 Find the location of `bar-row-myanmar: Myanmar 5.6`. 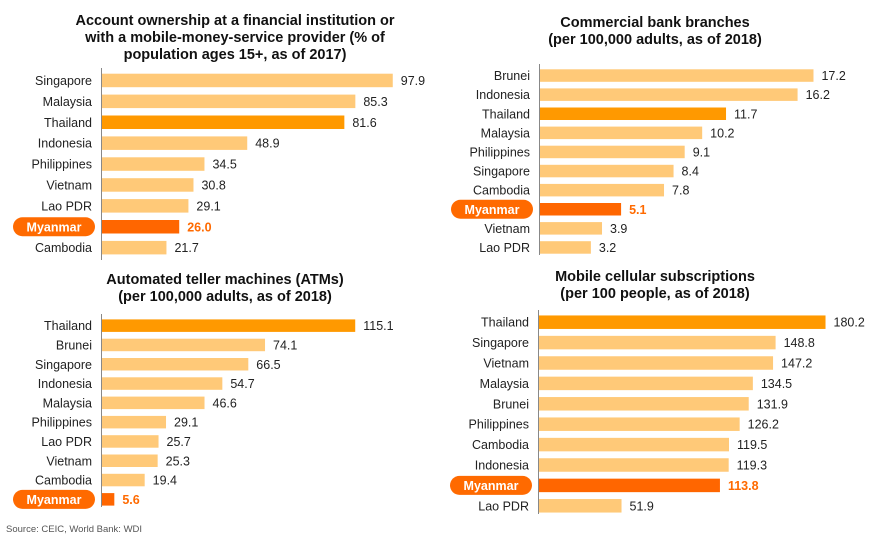

bar-row-myanmar: Myanmar 5.6 is located at coordinates (76, 499).